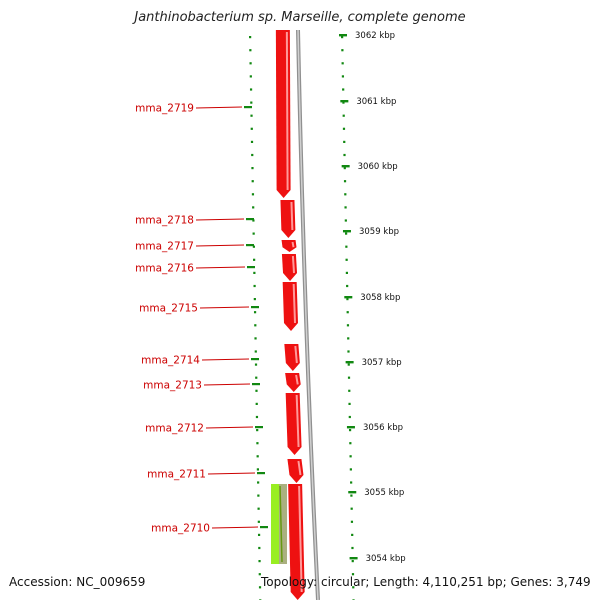 The image size is (600, 600). What do you see at coordinates (308, 314) in the screenshot?
I see `genome-backbone` at bounding box center [308, 314].